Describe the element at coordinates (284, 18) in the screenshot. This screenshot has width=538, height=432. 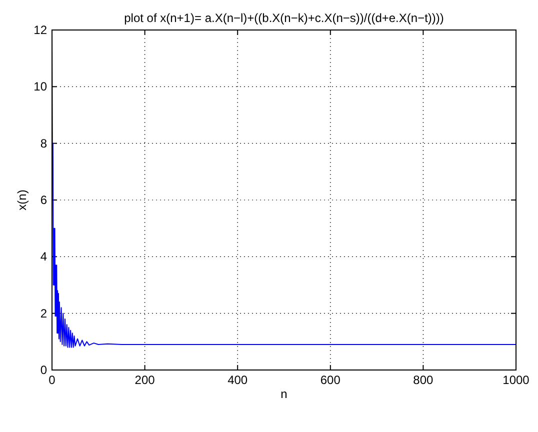
I see `chart-title: plot of x(n+1)= a.X(n−l)+((b.X(n−k)+c.X(n−s))/((d+e.X(n−t))))` at that location.